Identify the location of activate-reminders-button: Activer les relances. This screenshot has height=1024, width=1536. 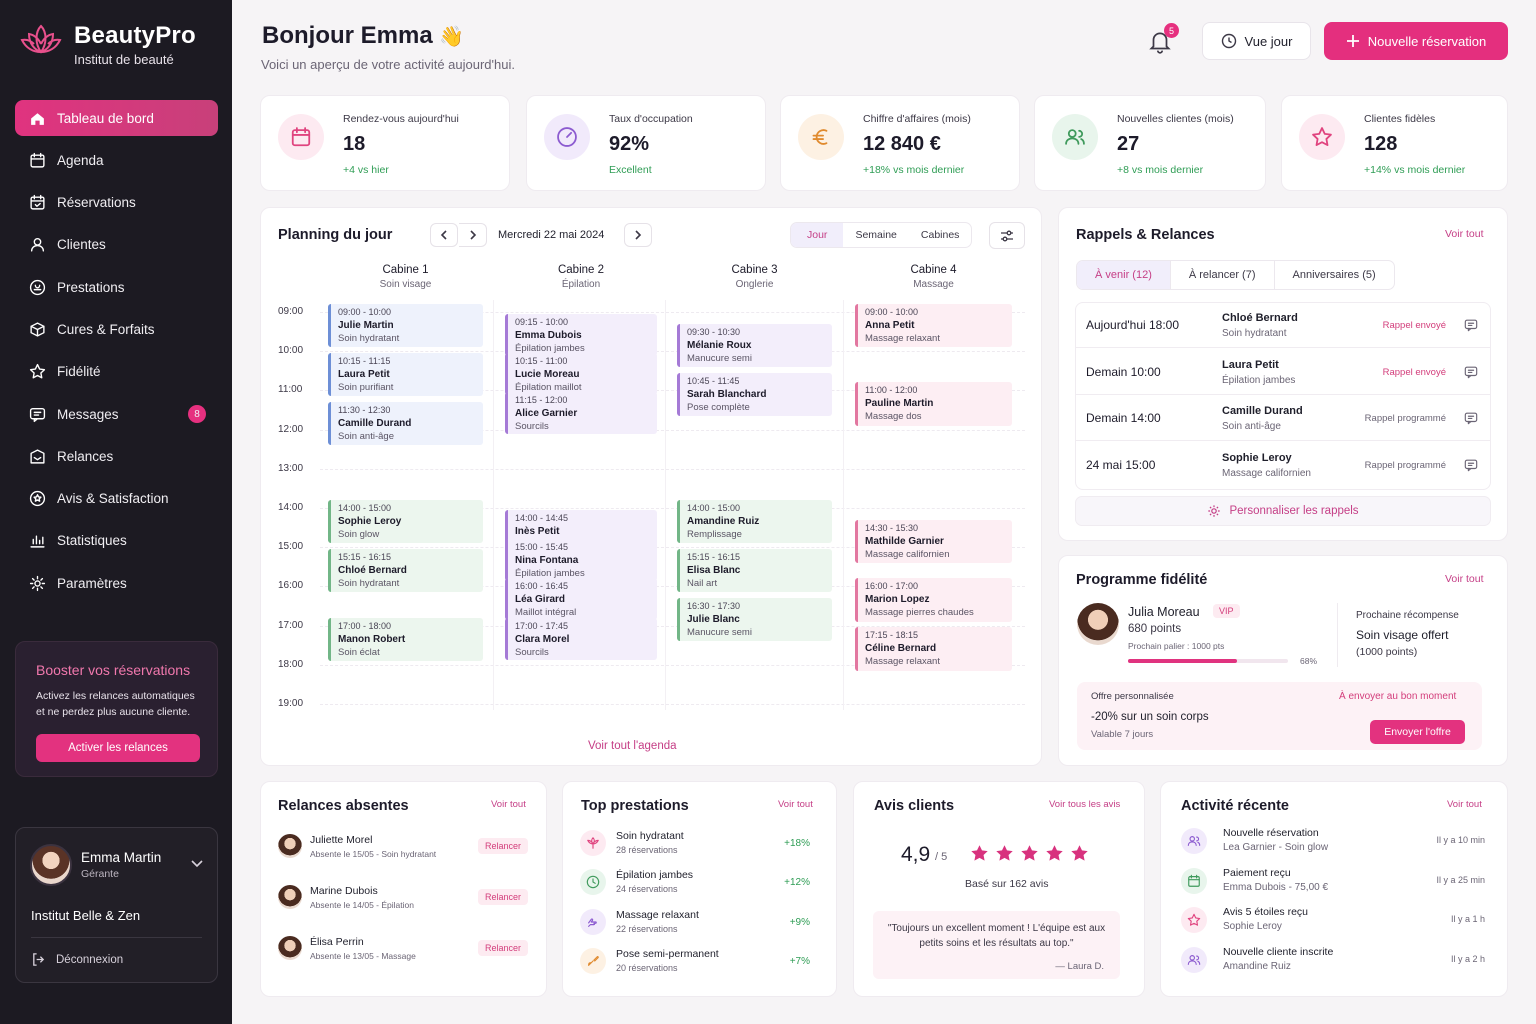
(118, 748).